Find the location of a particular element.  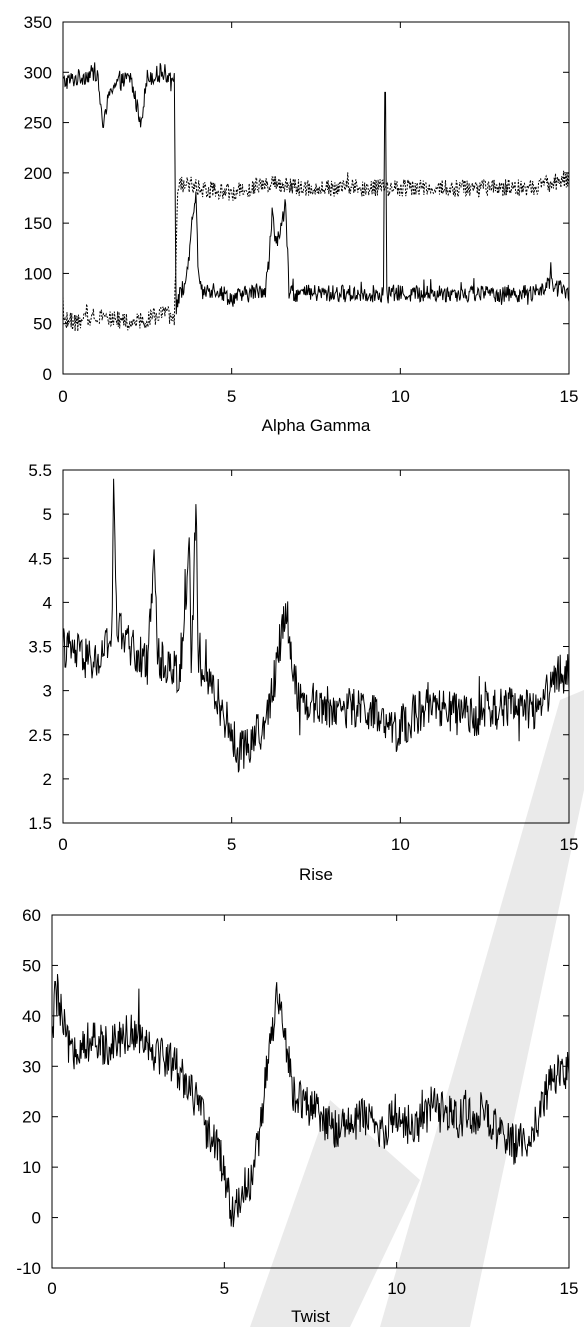

y-tick-label: -10 is located at coordinates (28, 1268).